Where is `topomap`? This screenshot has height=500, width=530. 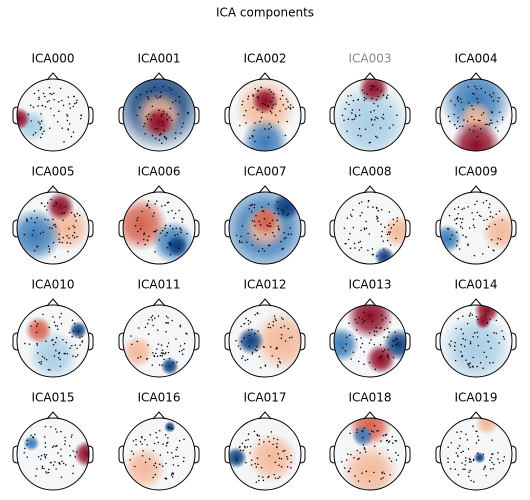
topomap is located at coordinates (370, 225).